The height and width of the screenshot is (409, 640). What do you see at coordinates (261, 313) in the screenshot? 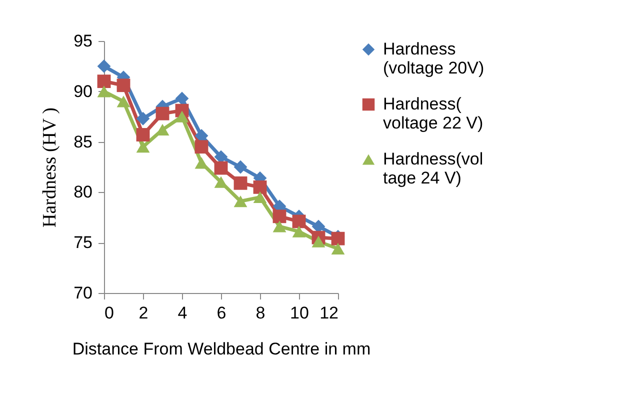
I see `x-tick-label: 8` at bounding box center [261, 313].